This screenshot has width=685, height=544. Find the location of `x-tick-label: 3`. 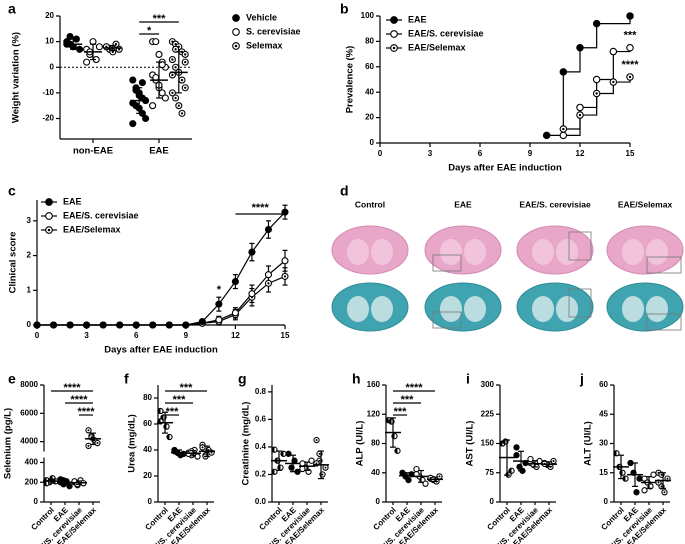

x-tick-label: 3 is located at coordinates (430, 153).